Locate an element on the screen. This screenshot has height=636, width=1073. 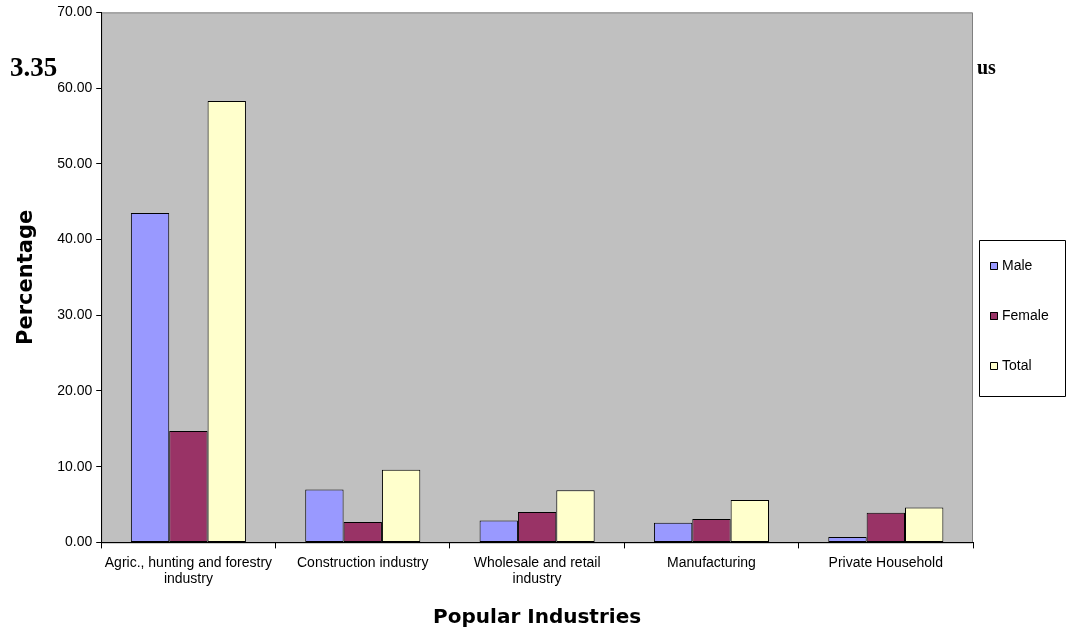
legend-label: Female is located at coordinates (1025, 314).